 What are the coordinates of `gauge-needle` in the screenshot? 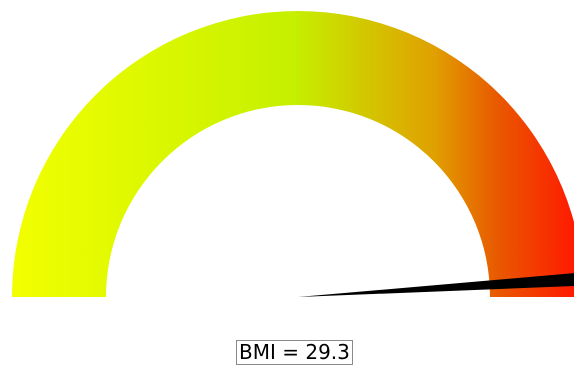 It's located at (436, 285).